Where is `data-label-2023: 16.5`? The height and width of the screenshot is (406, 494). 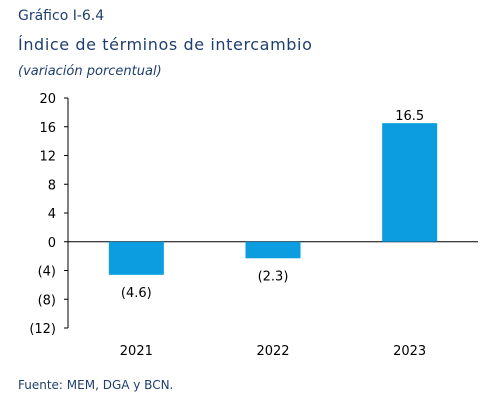 data-label-2023: 16.5 is located at coordinates (409, 116).